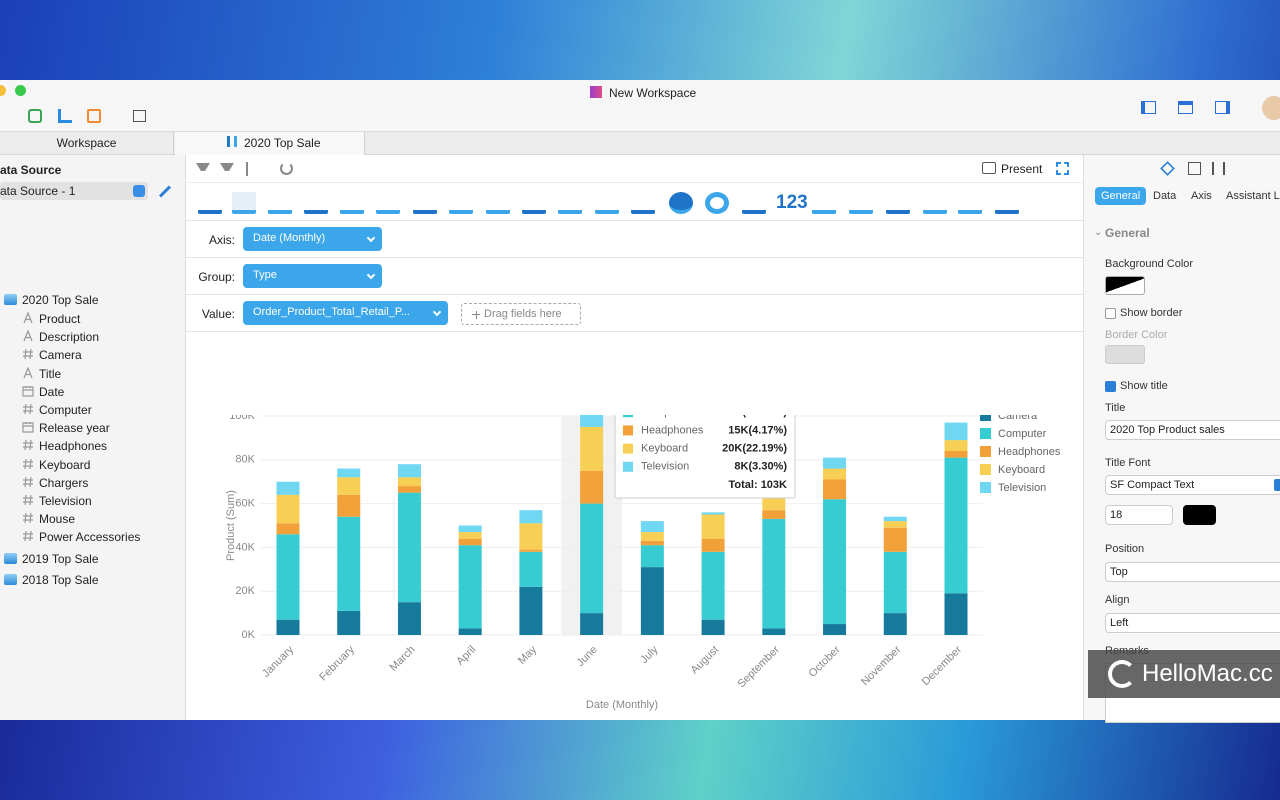 This screenshot has width=1280, height=800. I want to click on font-size-input: 18, so click(1139, 515).